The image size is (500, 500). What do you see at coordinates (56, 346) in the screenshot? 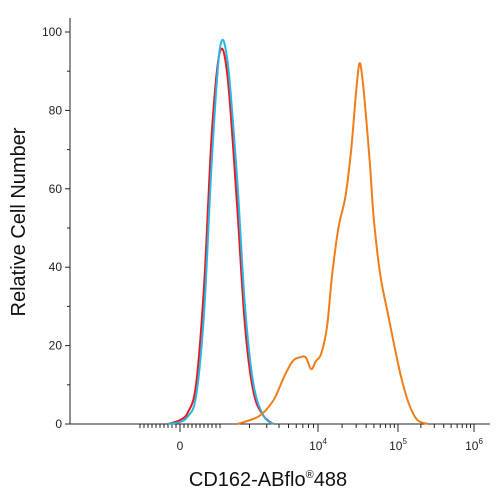
I see `y-tick-label: 20` at bounding box center [56, 346].